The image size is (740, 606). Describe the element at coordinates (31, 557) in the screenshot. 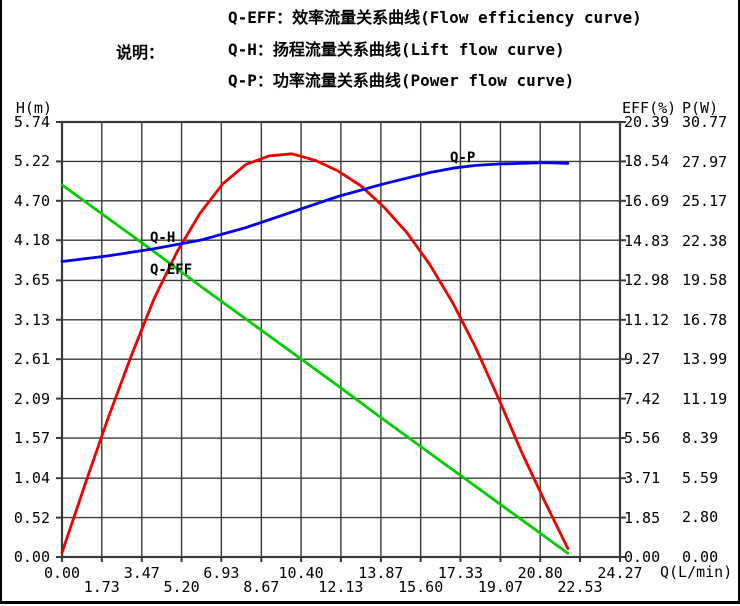

I see `h-axis-tick: 0.00` at that location.